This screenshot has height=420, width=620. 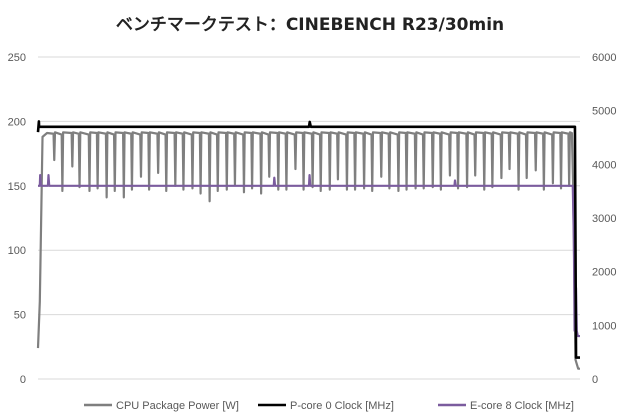 I want to click on legend-label: CPU Package Power [W], so click(x=177, y=406).